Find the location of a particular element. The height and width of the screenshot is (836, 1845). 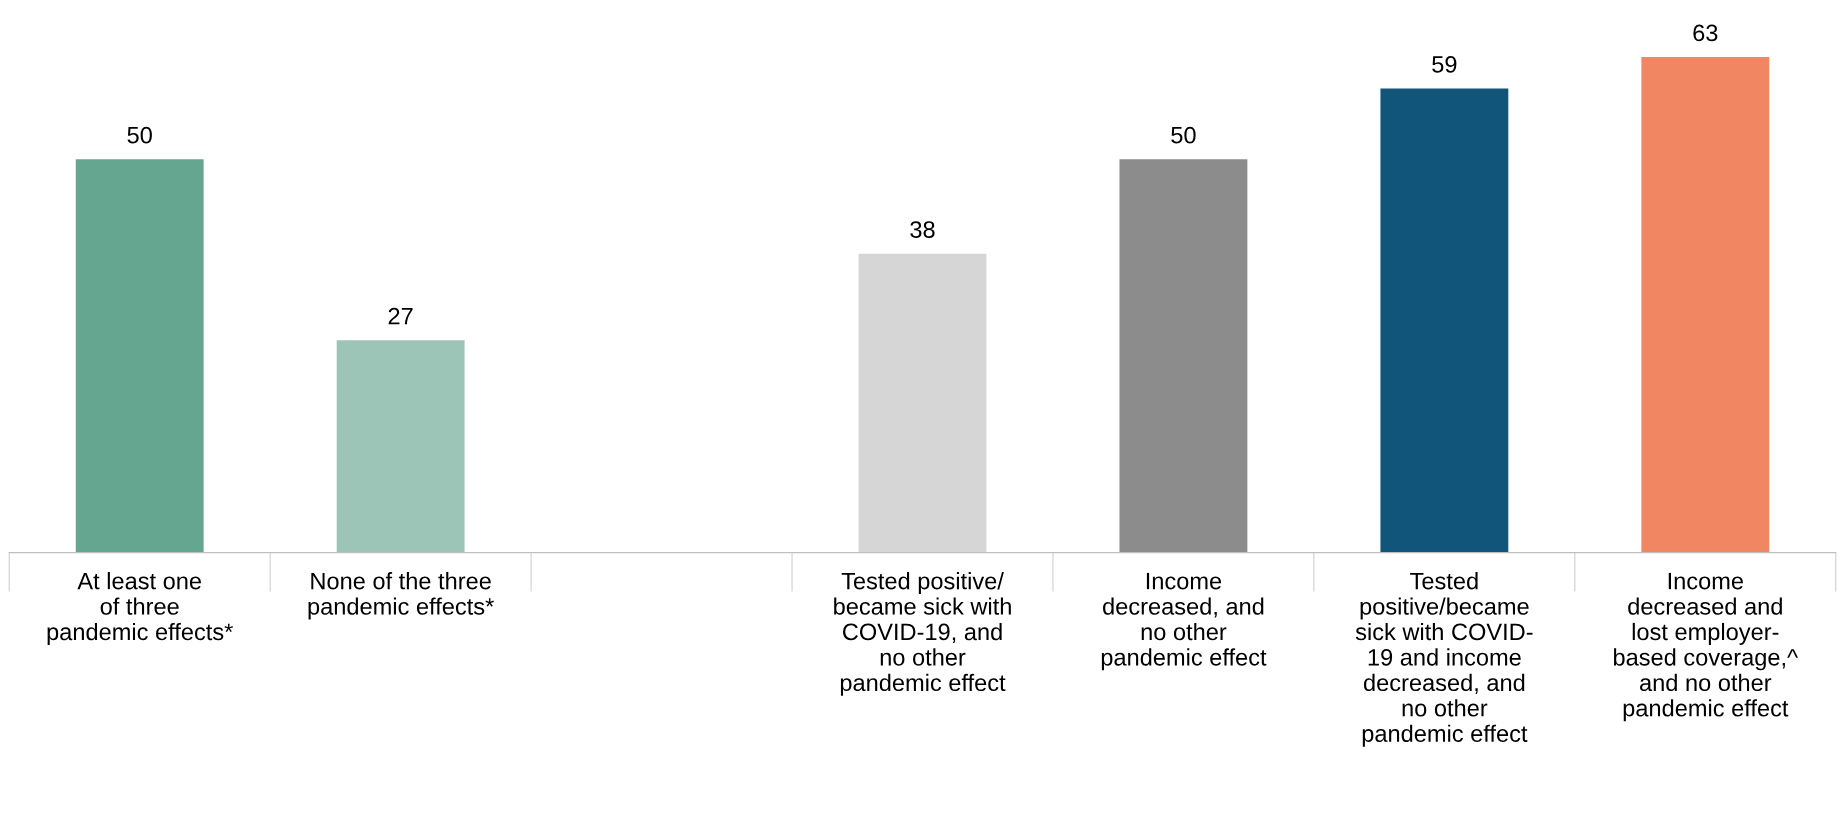

x-tick-label: Tested positive/ became sick with COVID-19, and no other pandemic effect is located at coordinates (922, 634).